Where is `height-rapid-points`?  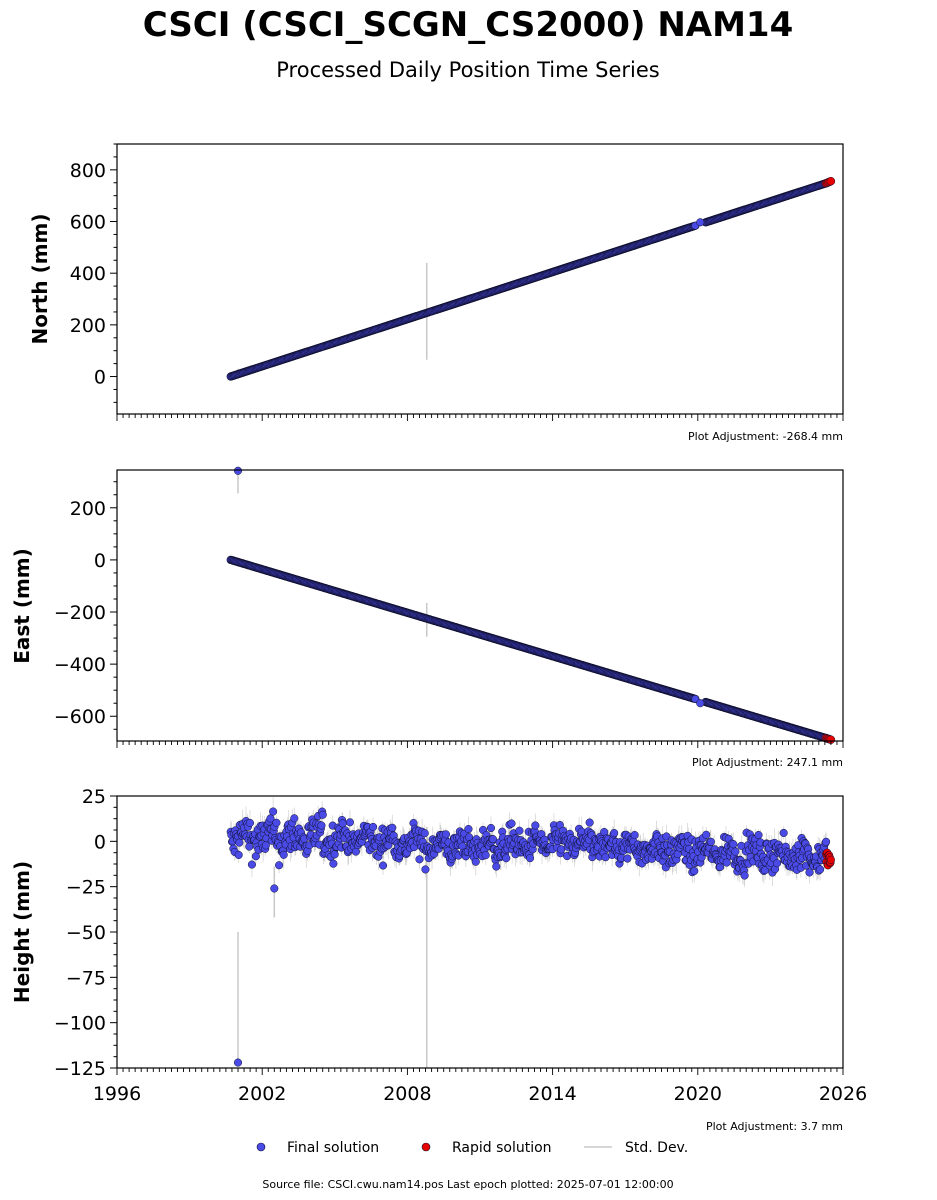
height-rapid-points is located at coordinates (828, 859).